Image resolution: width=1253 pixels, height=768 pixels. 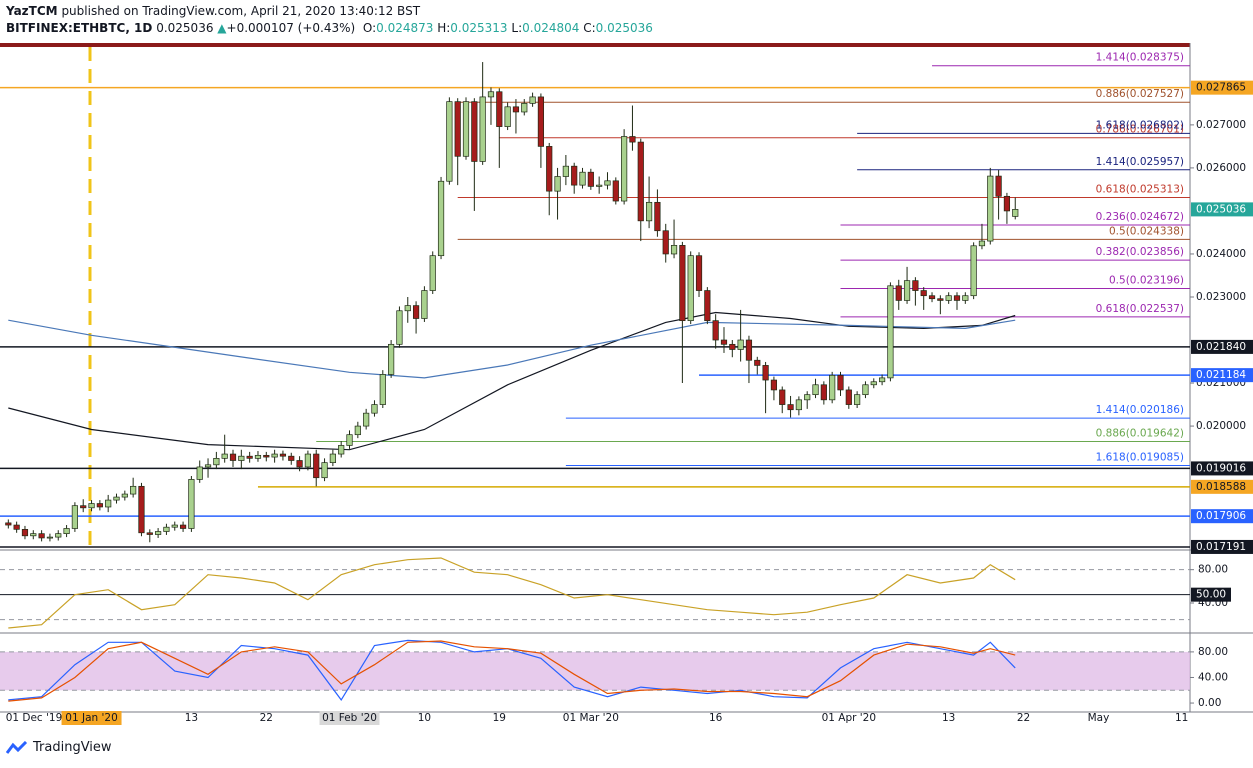 What do you see at coordinates (1140, 309) in the screenshot?
I see `fib-label: 0.618(0.022537)` at bounding box center [1140, 309].